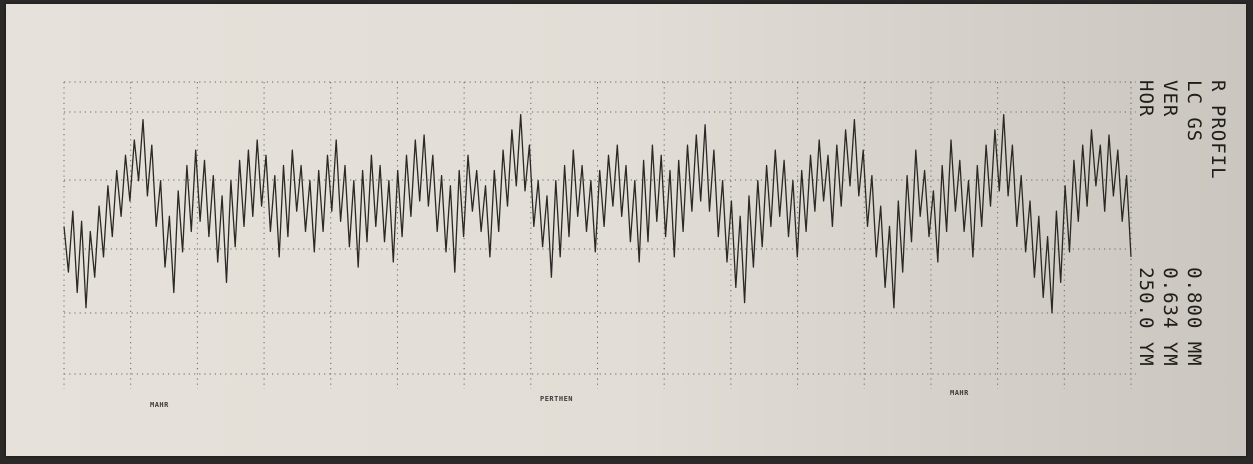  I want to click on brand-label-center: PERTHEN, so click(557, 399).